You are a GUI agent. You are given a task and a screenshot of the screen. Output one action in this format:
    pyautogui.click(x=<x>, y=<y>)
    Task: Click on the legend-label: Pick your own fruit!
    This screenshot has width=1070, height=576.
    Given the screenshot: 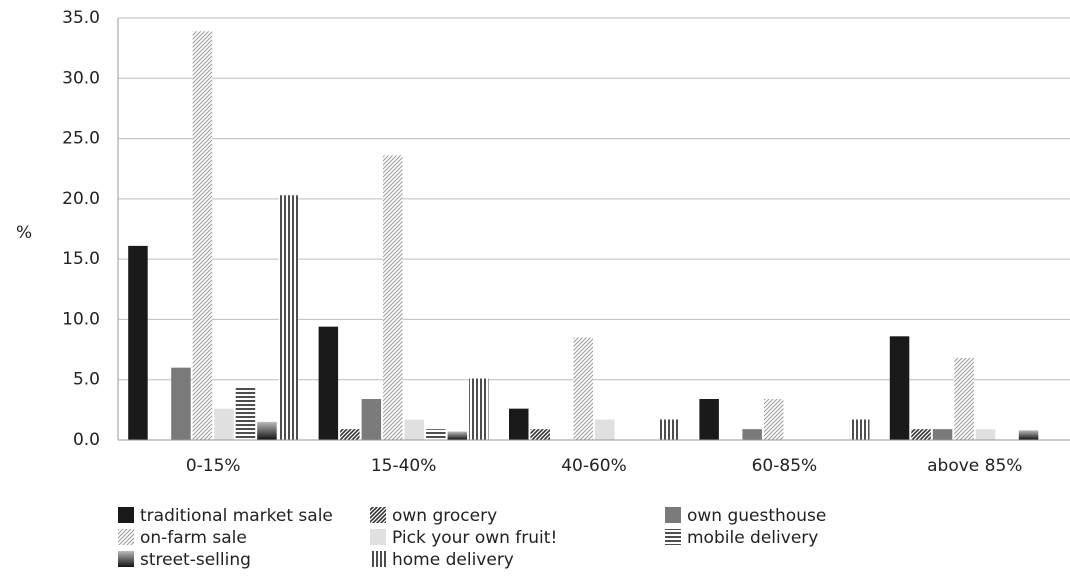 What is the action you would take?
    pyautogui.click(x=474, y=538)
    